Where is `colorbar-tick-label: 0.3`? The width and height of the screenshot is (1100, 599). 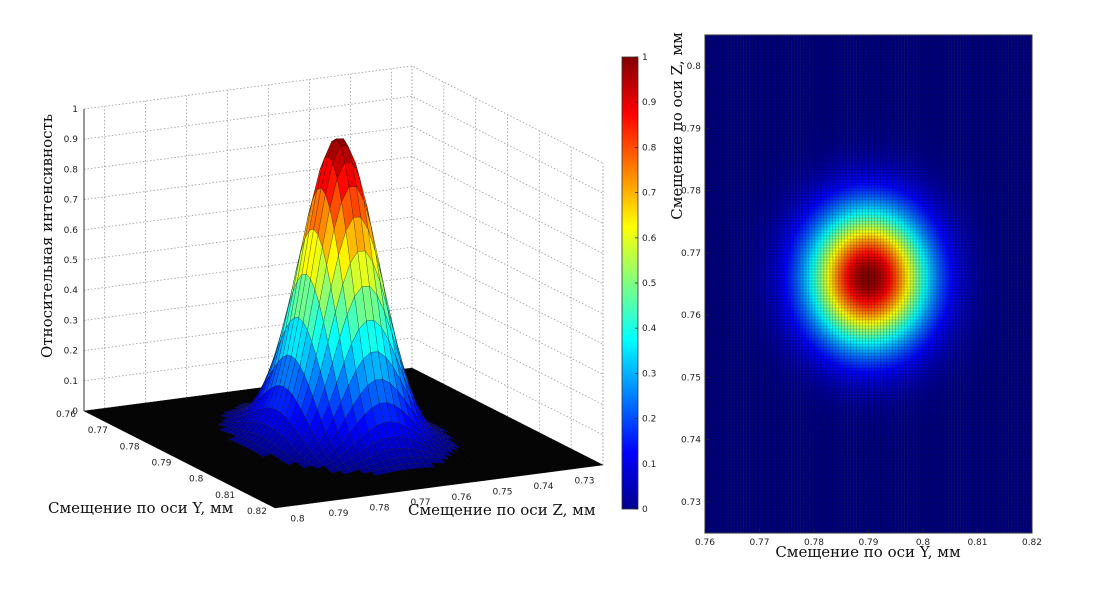
colorbar-tick-label: 0.3 is located at coordinates (649, 374).